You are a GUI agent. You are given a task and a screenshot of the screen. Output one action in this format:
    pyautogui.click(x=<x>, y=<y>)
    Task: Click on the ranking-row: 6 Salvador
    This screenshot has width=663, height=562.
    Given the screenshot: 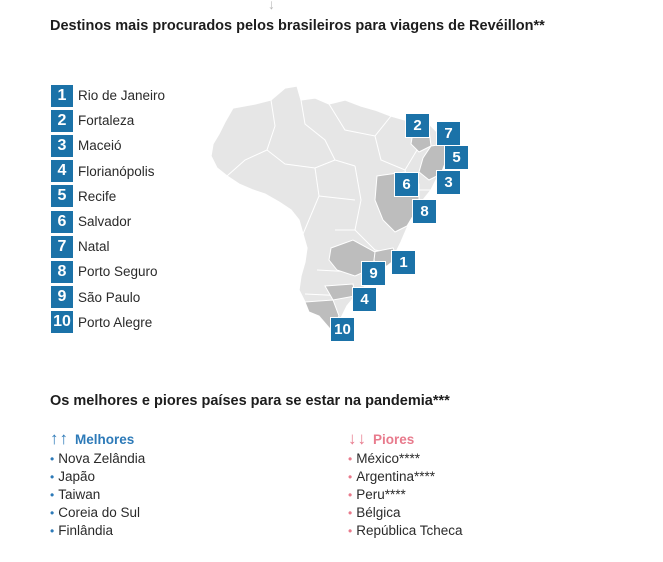 What is the action you would take?
    pyautogui.click(x=108, y=221)
    